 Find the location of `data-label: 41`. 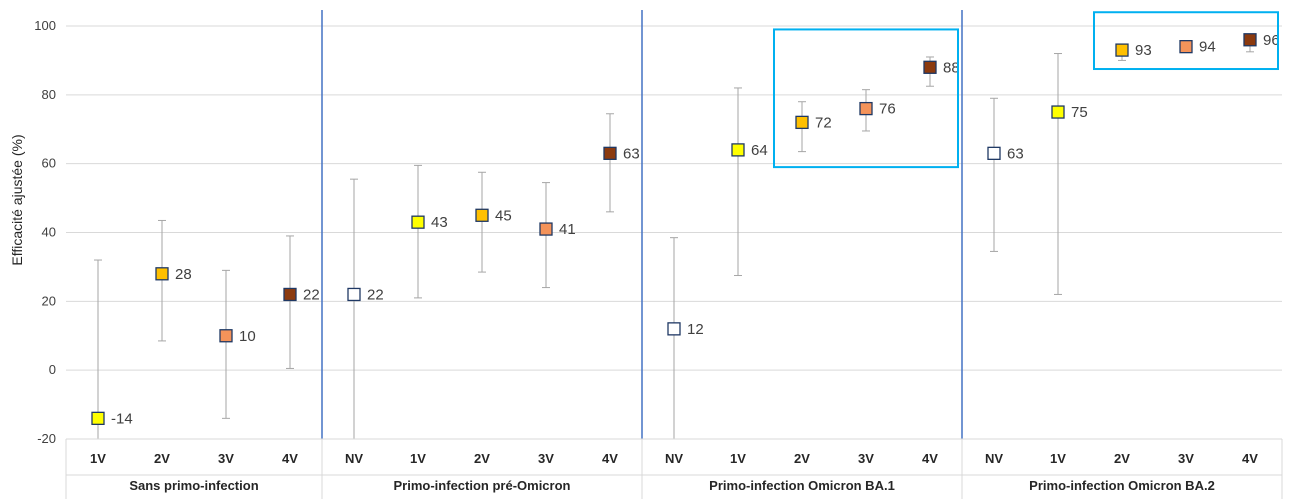

data-label: 41 is located at coordinates (567, 229).